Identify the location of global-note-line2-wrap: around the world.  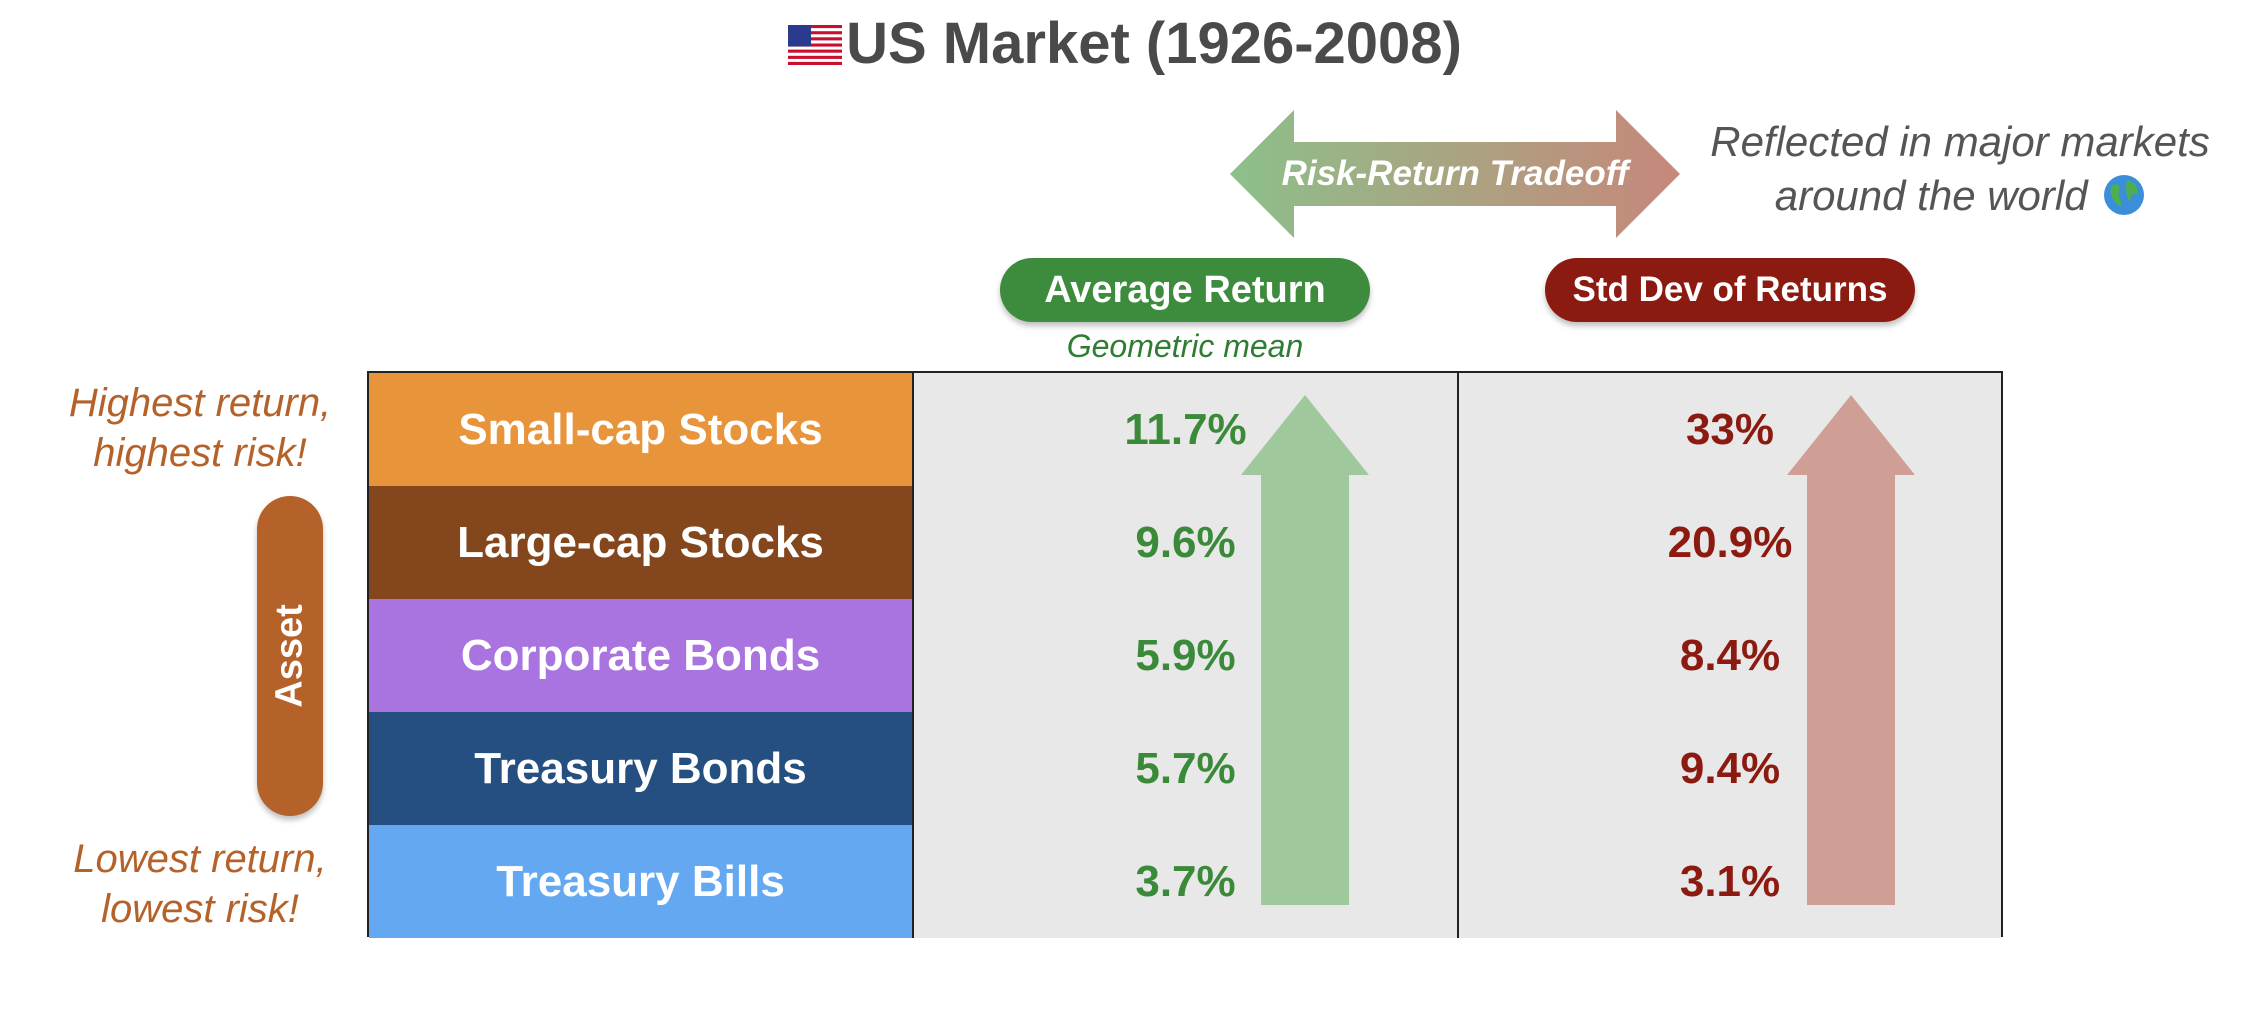
(1960, 196).